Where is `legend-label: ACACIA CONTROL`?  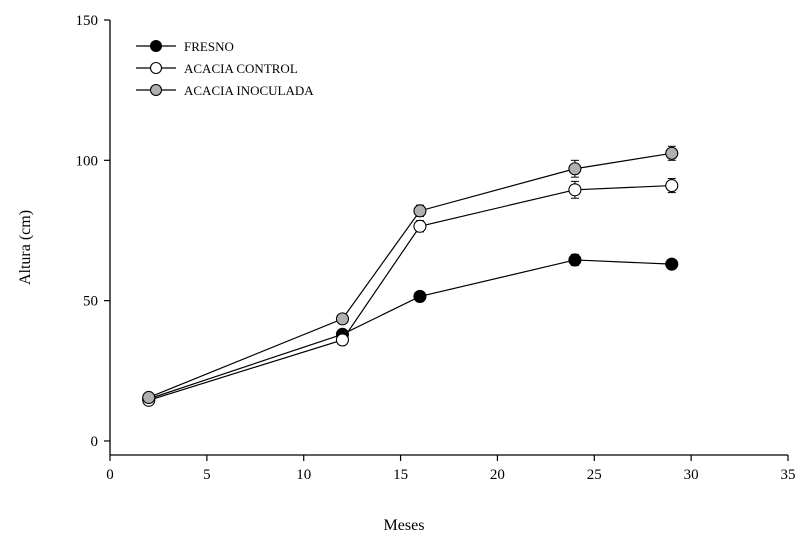 legend-label: ACACIA CONTROL is located at coordinates (241, 68).